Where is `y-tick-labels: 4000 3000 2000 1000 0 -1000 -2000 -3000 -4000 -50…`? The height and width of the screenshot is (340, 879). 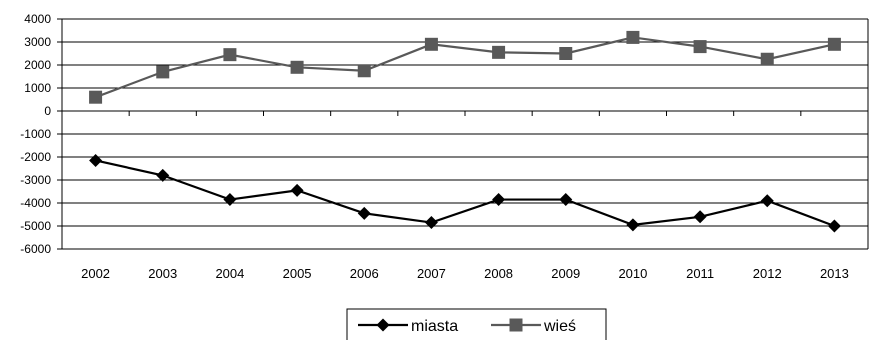 y-tick-labels: 4000 3000 2000 1000 0 -1000 -2000 -3000 -4000 -50… is located at coordinates (35, 134).